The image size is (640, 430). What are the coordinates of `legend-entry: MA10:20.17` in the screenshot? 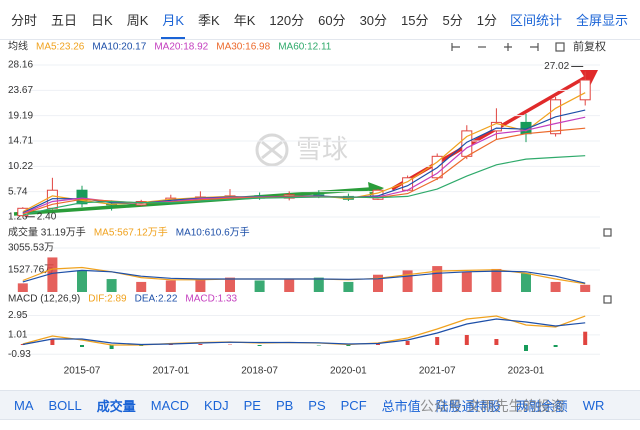 It's located at (119, 47).